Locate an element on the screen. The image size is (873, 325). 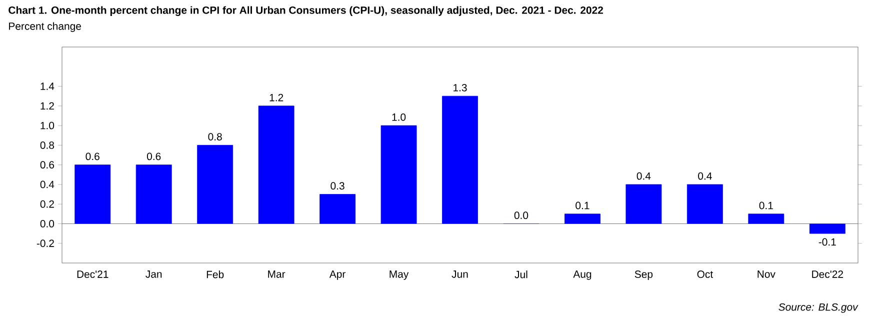
x-tick-label: Apr is located at coordinates (337, 275).